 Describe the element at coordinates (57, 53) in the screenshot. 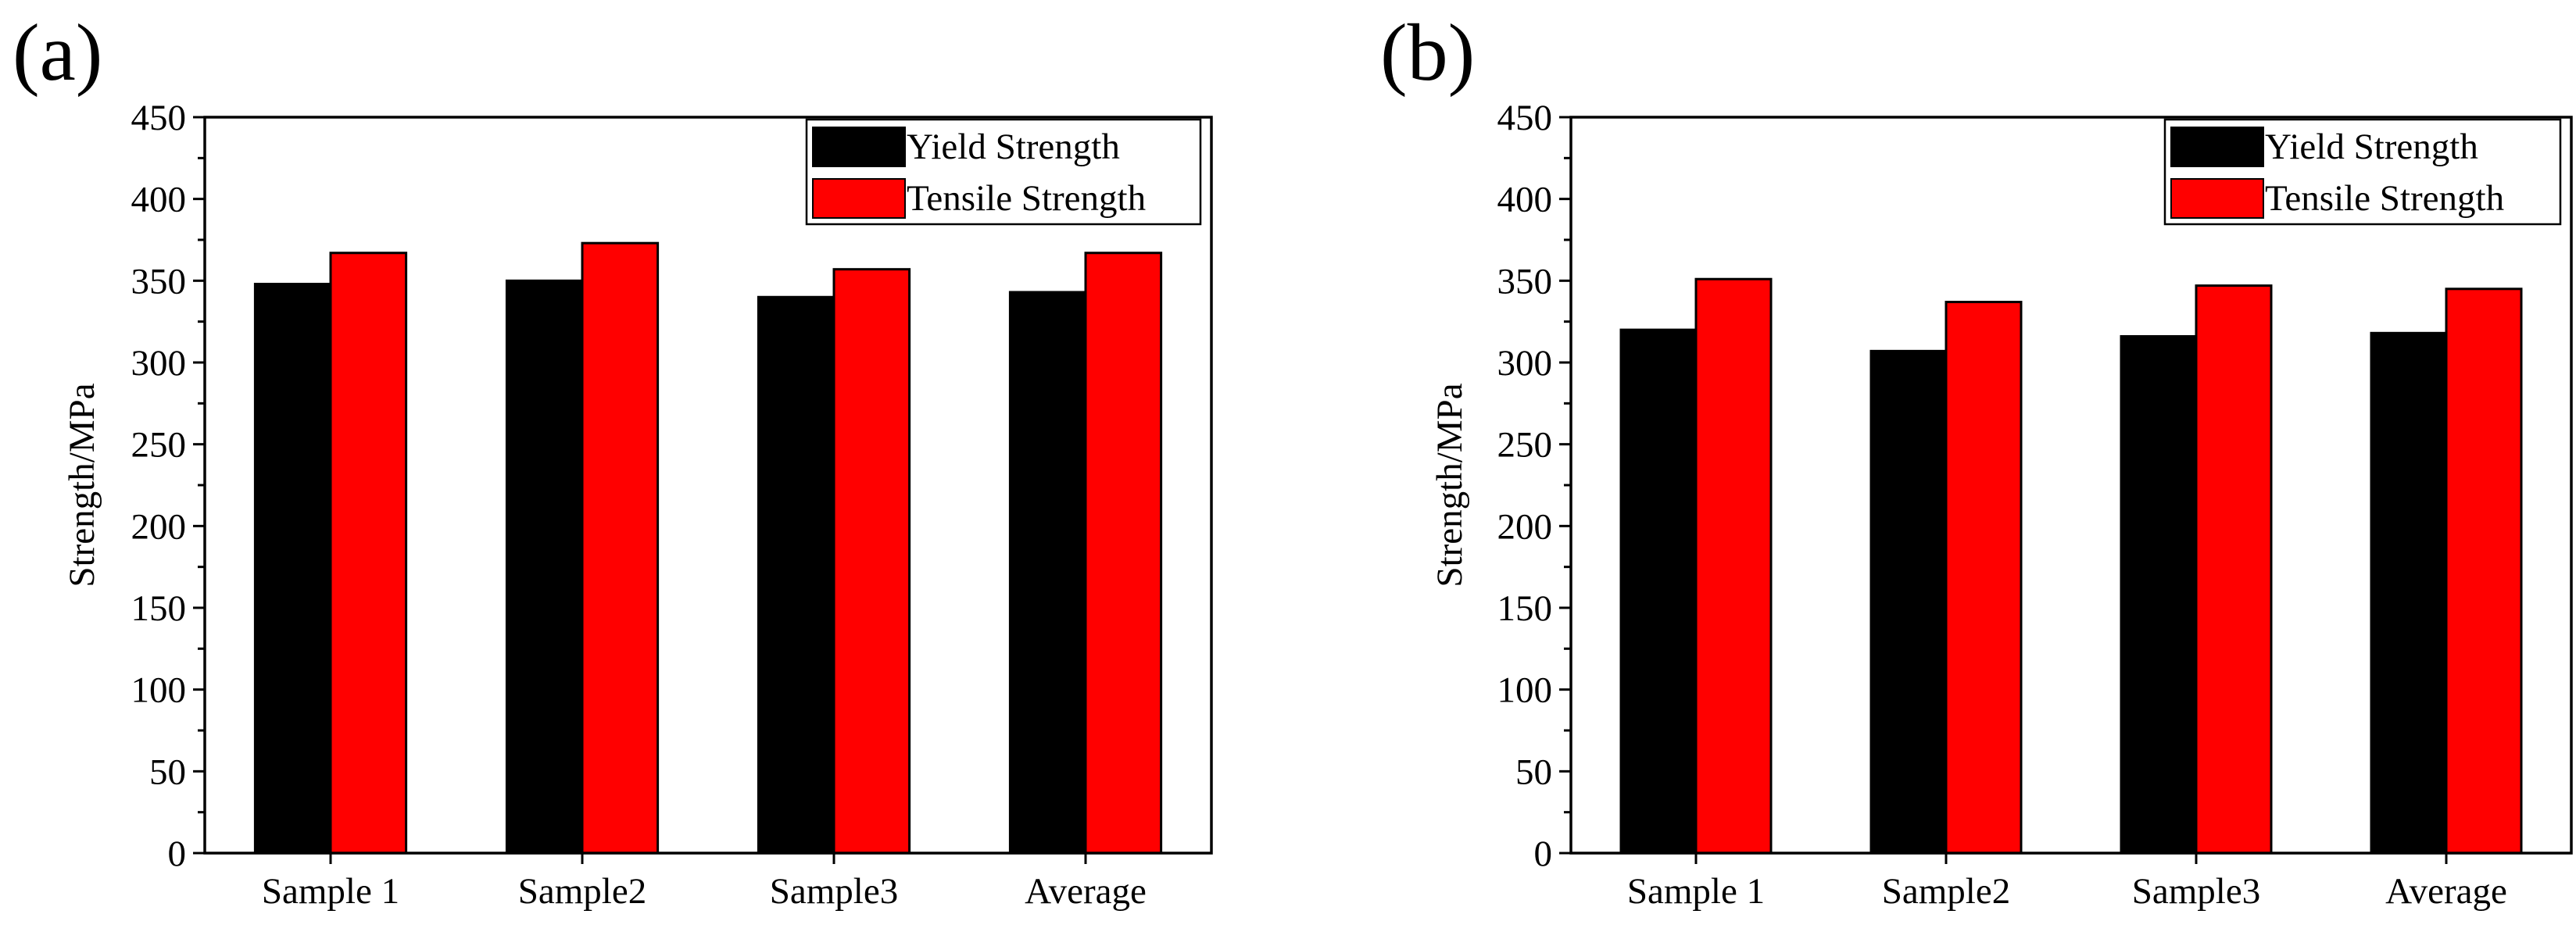

I see `panel-label: (a)` at that location.